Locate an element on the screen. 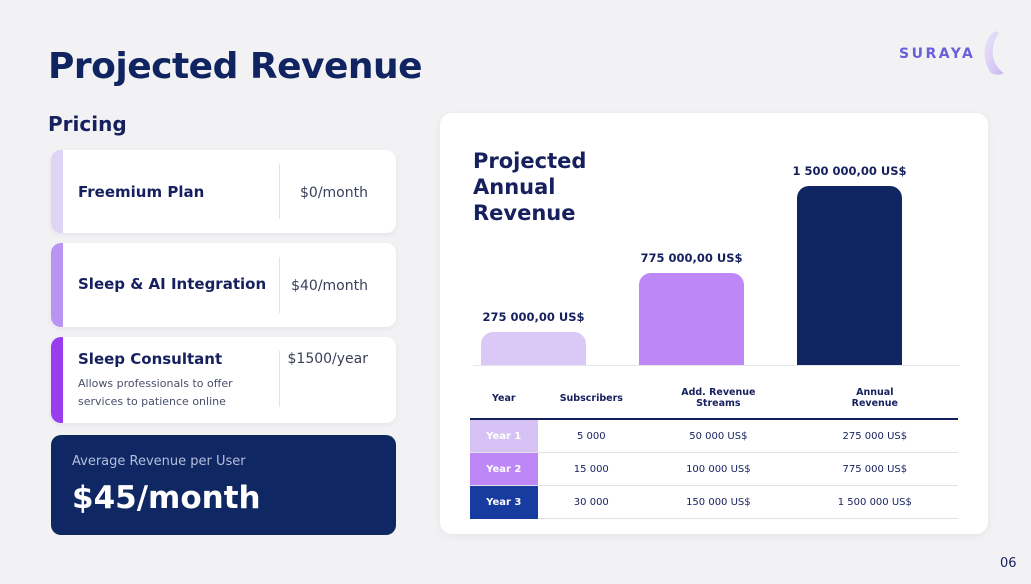 The width and height of the screenshot is (1031, 584). arpu-value: $45/month is located at coordinates (166, 498).